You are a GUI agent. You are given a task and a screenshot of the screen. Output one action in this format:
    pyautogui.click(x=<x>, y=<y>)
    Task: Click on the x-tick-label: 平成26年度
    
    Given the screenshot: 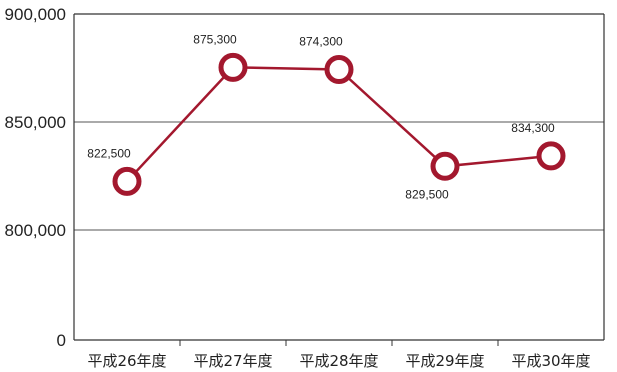 What is the action you would take?
    pyautogui.click(x=126, y=361)
    